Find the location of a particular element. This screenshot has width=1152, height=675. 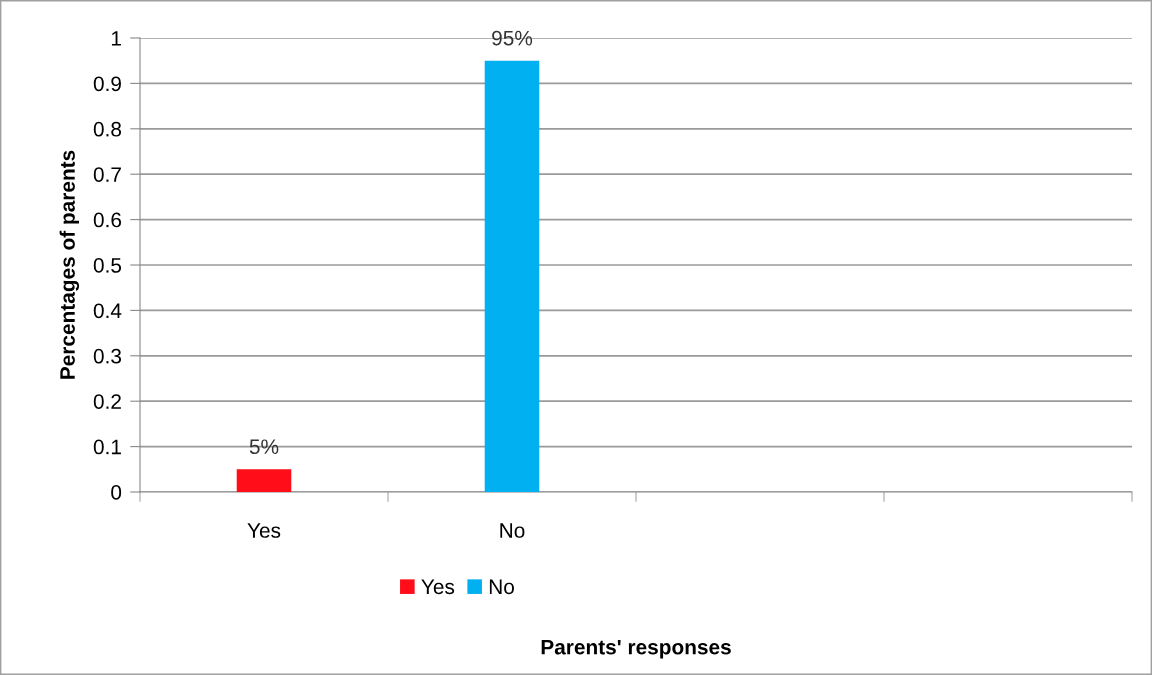

data-label: 5% is located at coordinates (264, 447).